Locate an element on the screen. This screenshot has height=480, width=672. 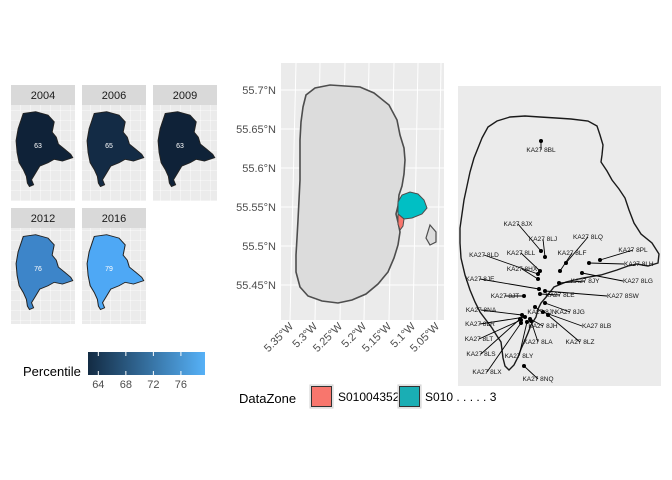
postcode-label: KA27 8LG is located at coordinates (638, 281).